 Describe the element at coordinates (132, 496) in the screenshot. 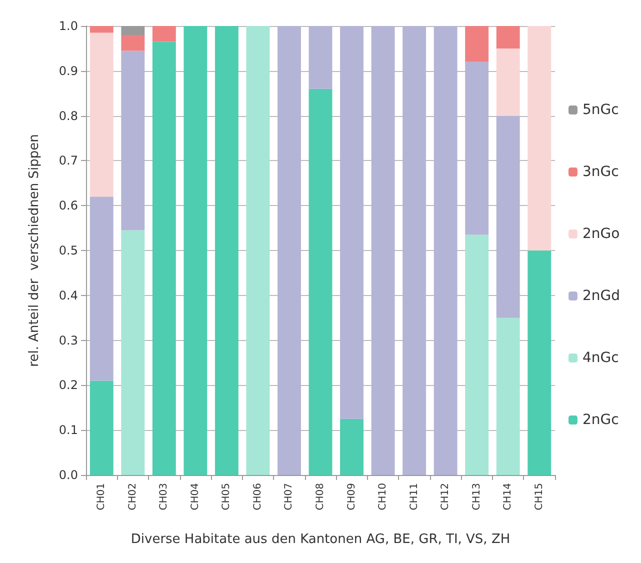

I see `x-tick-label: CH02` at that location.